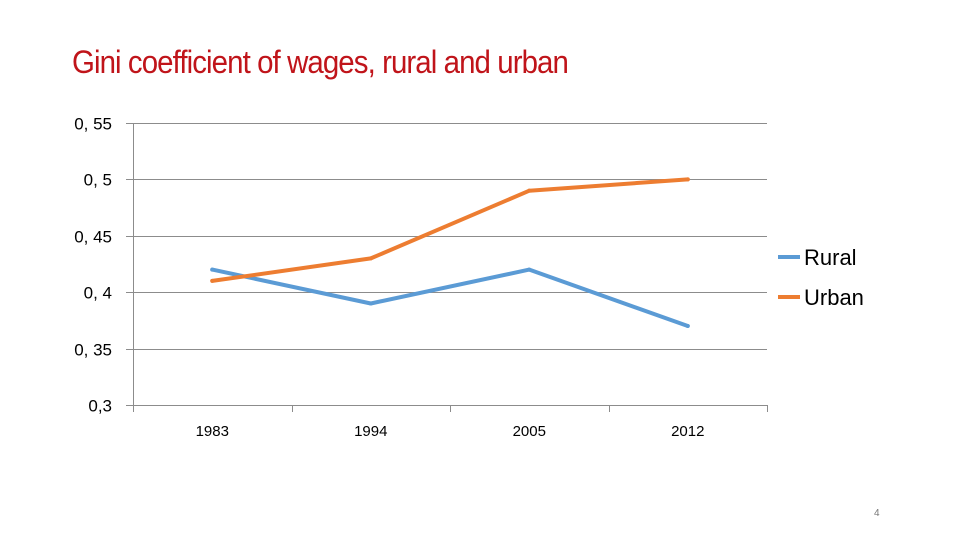 Image resolution: width=960 pixels, height=540 pixels. Describe the element at coordinates (98, 180) in the screenshot. I see `y-tick-label: 0, 5` at that location.